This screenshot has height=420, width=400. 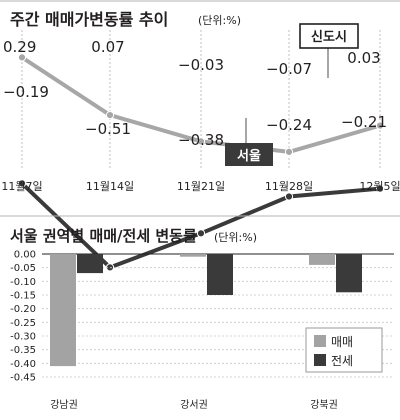 What do you see at coordinates (342, 342) in the screenshot?
I see `legend-label: 매매` at bounding box center [342, 342].